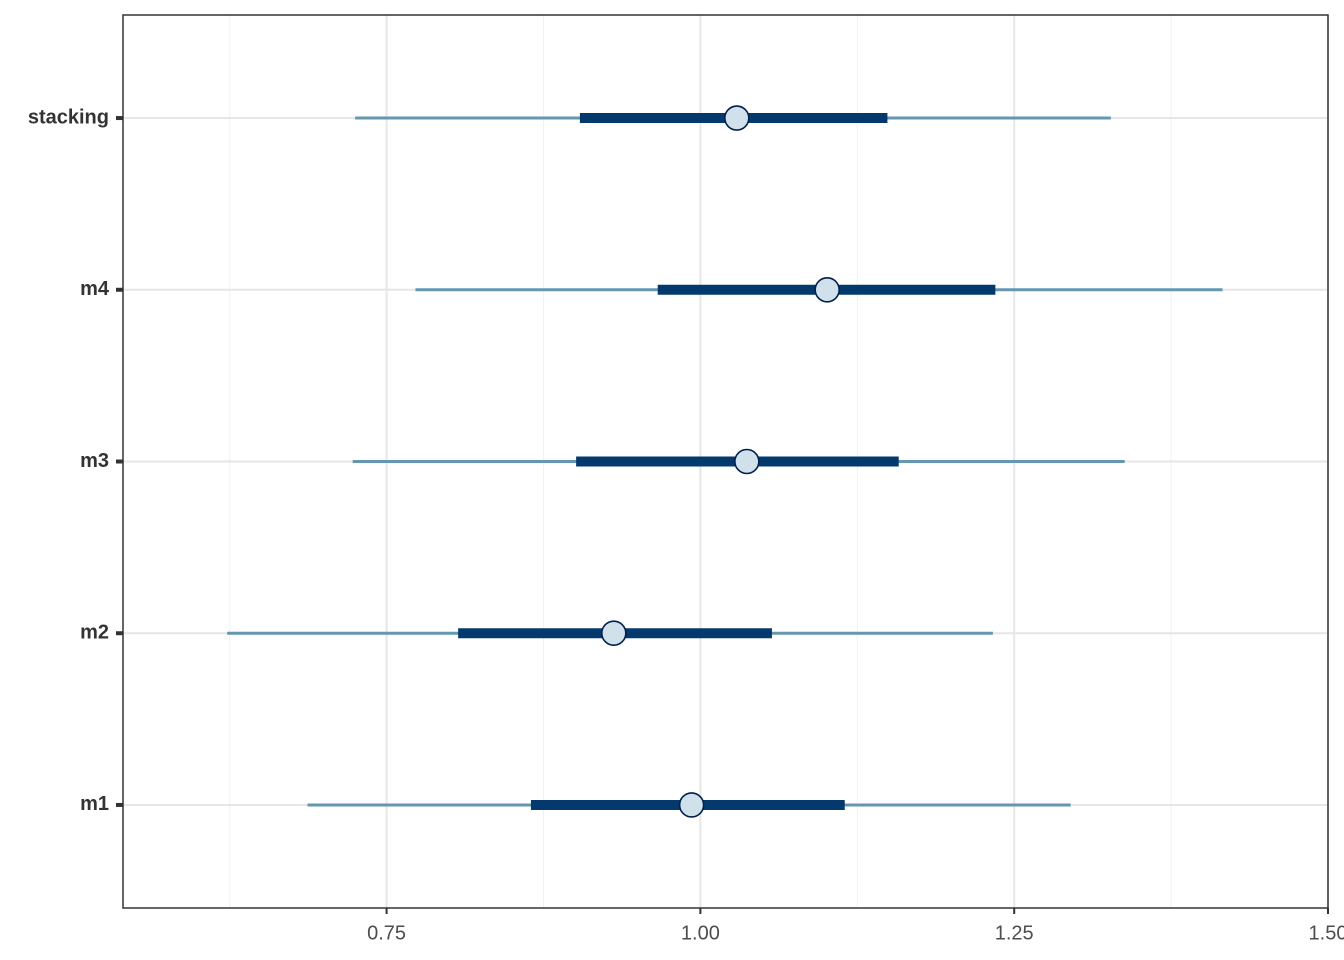 The image size is (1344, 960). What do you see at coordinates (68, 117) in the screenshot?
I see `y-tick-label: stacking` at bounding box center [68, 117].